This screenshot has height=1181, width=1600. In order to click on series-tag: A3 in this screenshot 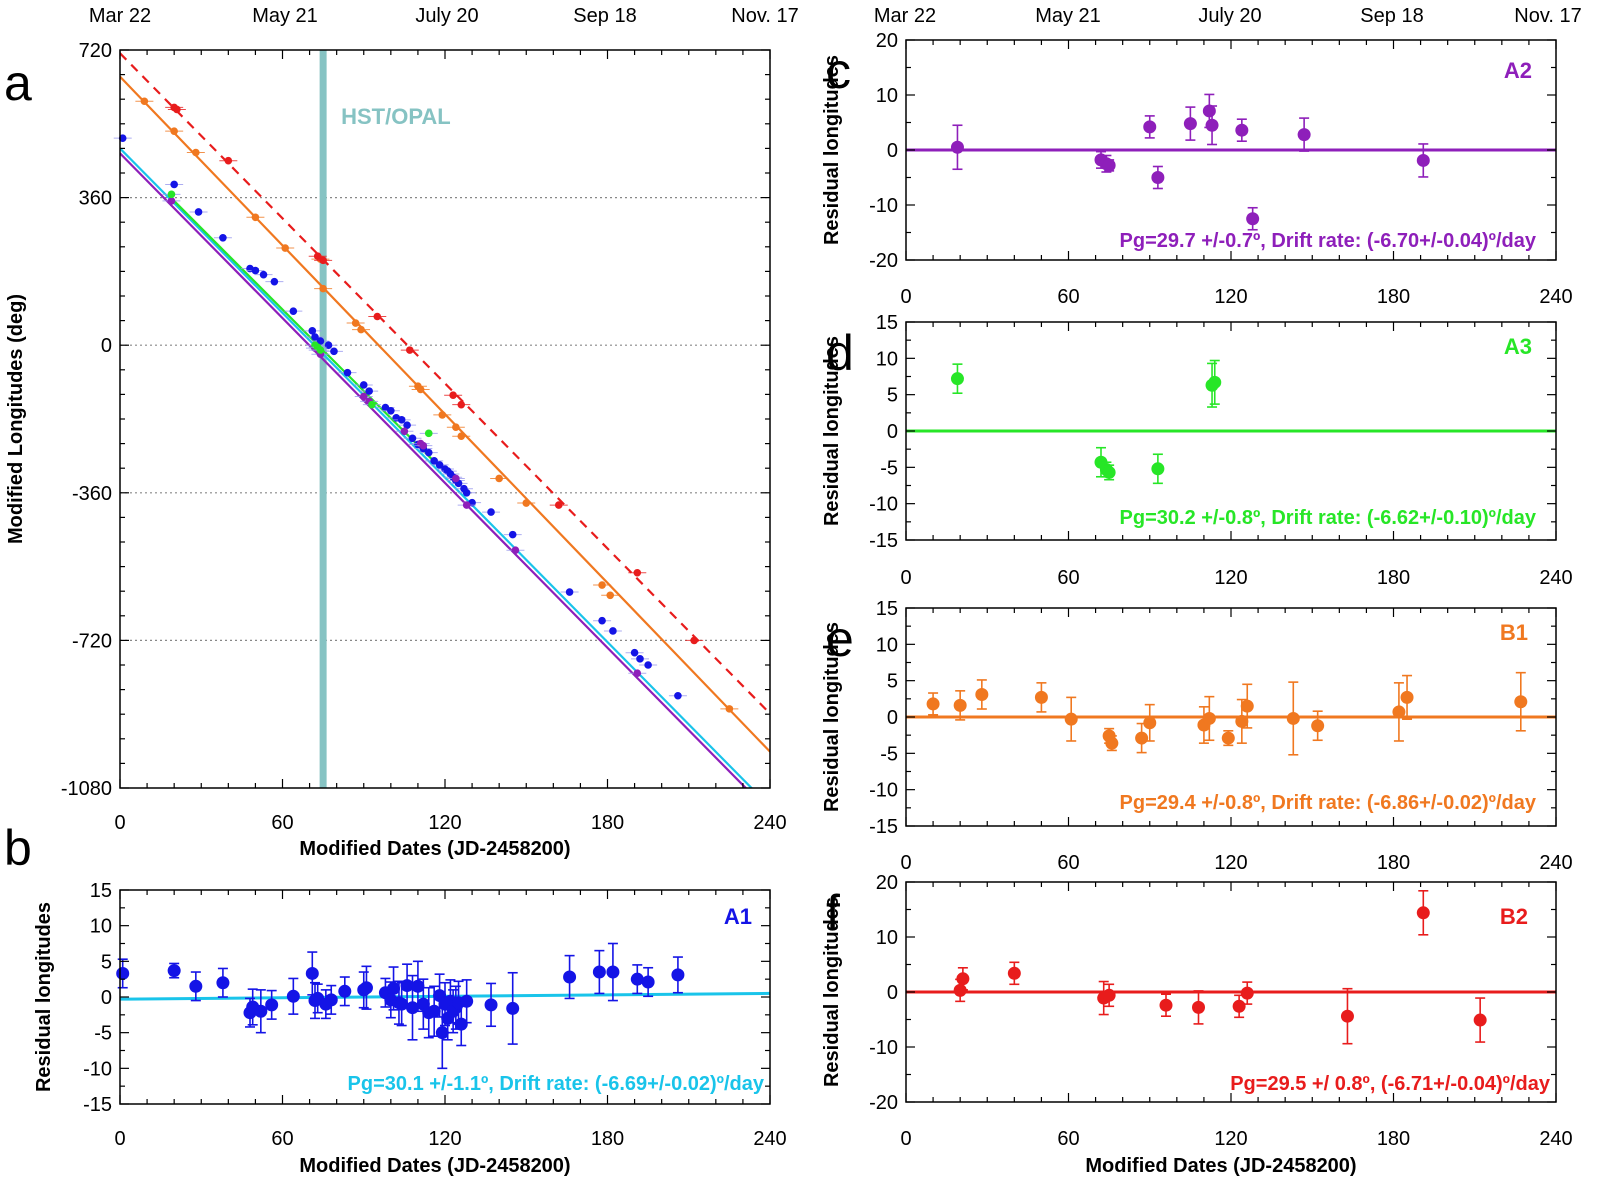, I will do `click(1518, 346)`.